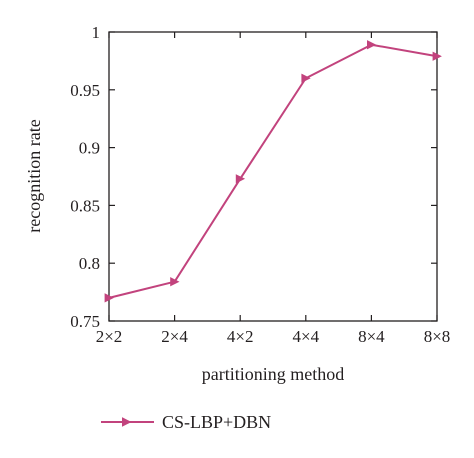 The width and height of the screenshot is (474, 458). What do you see at coordinates (127, 422) in the screenshot?
I see `legend-marker-icon` at bounding box center [127, 422].